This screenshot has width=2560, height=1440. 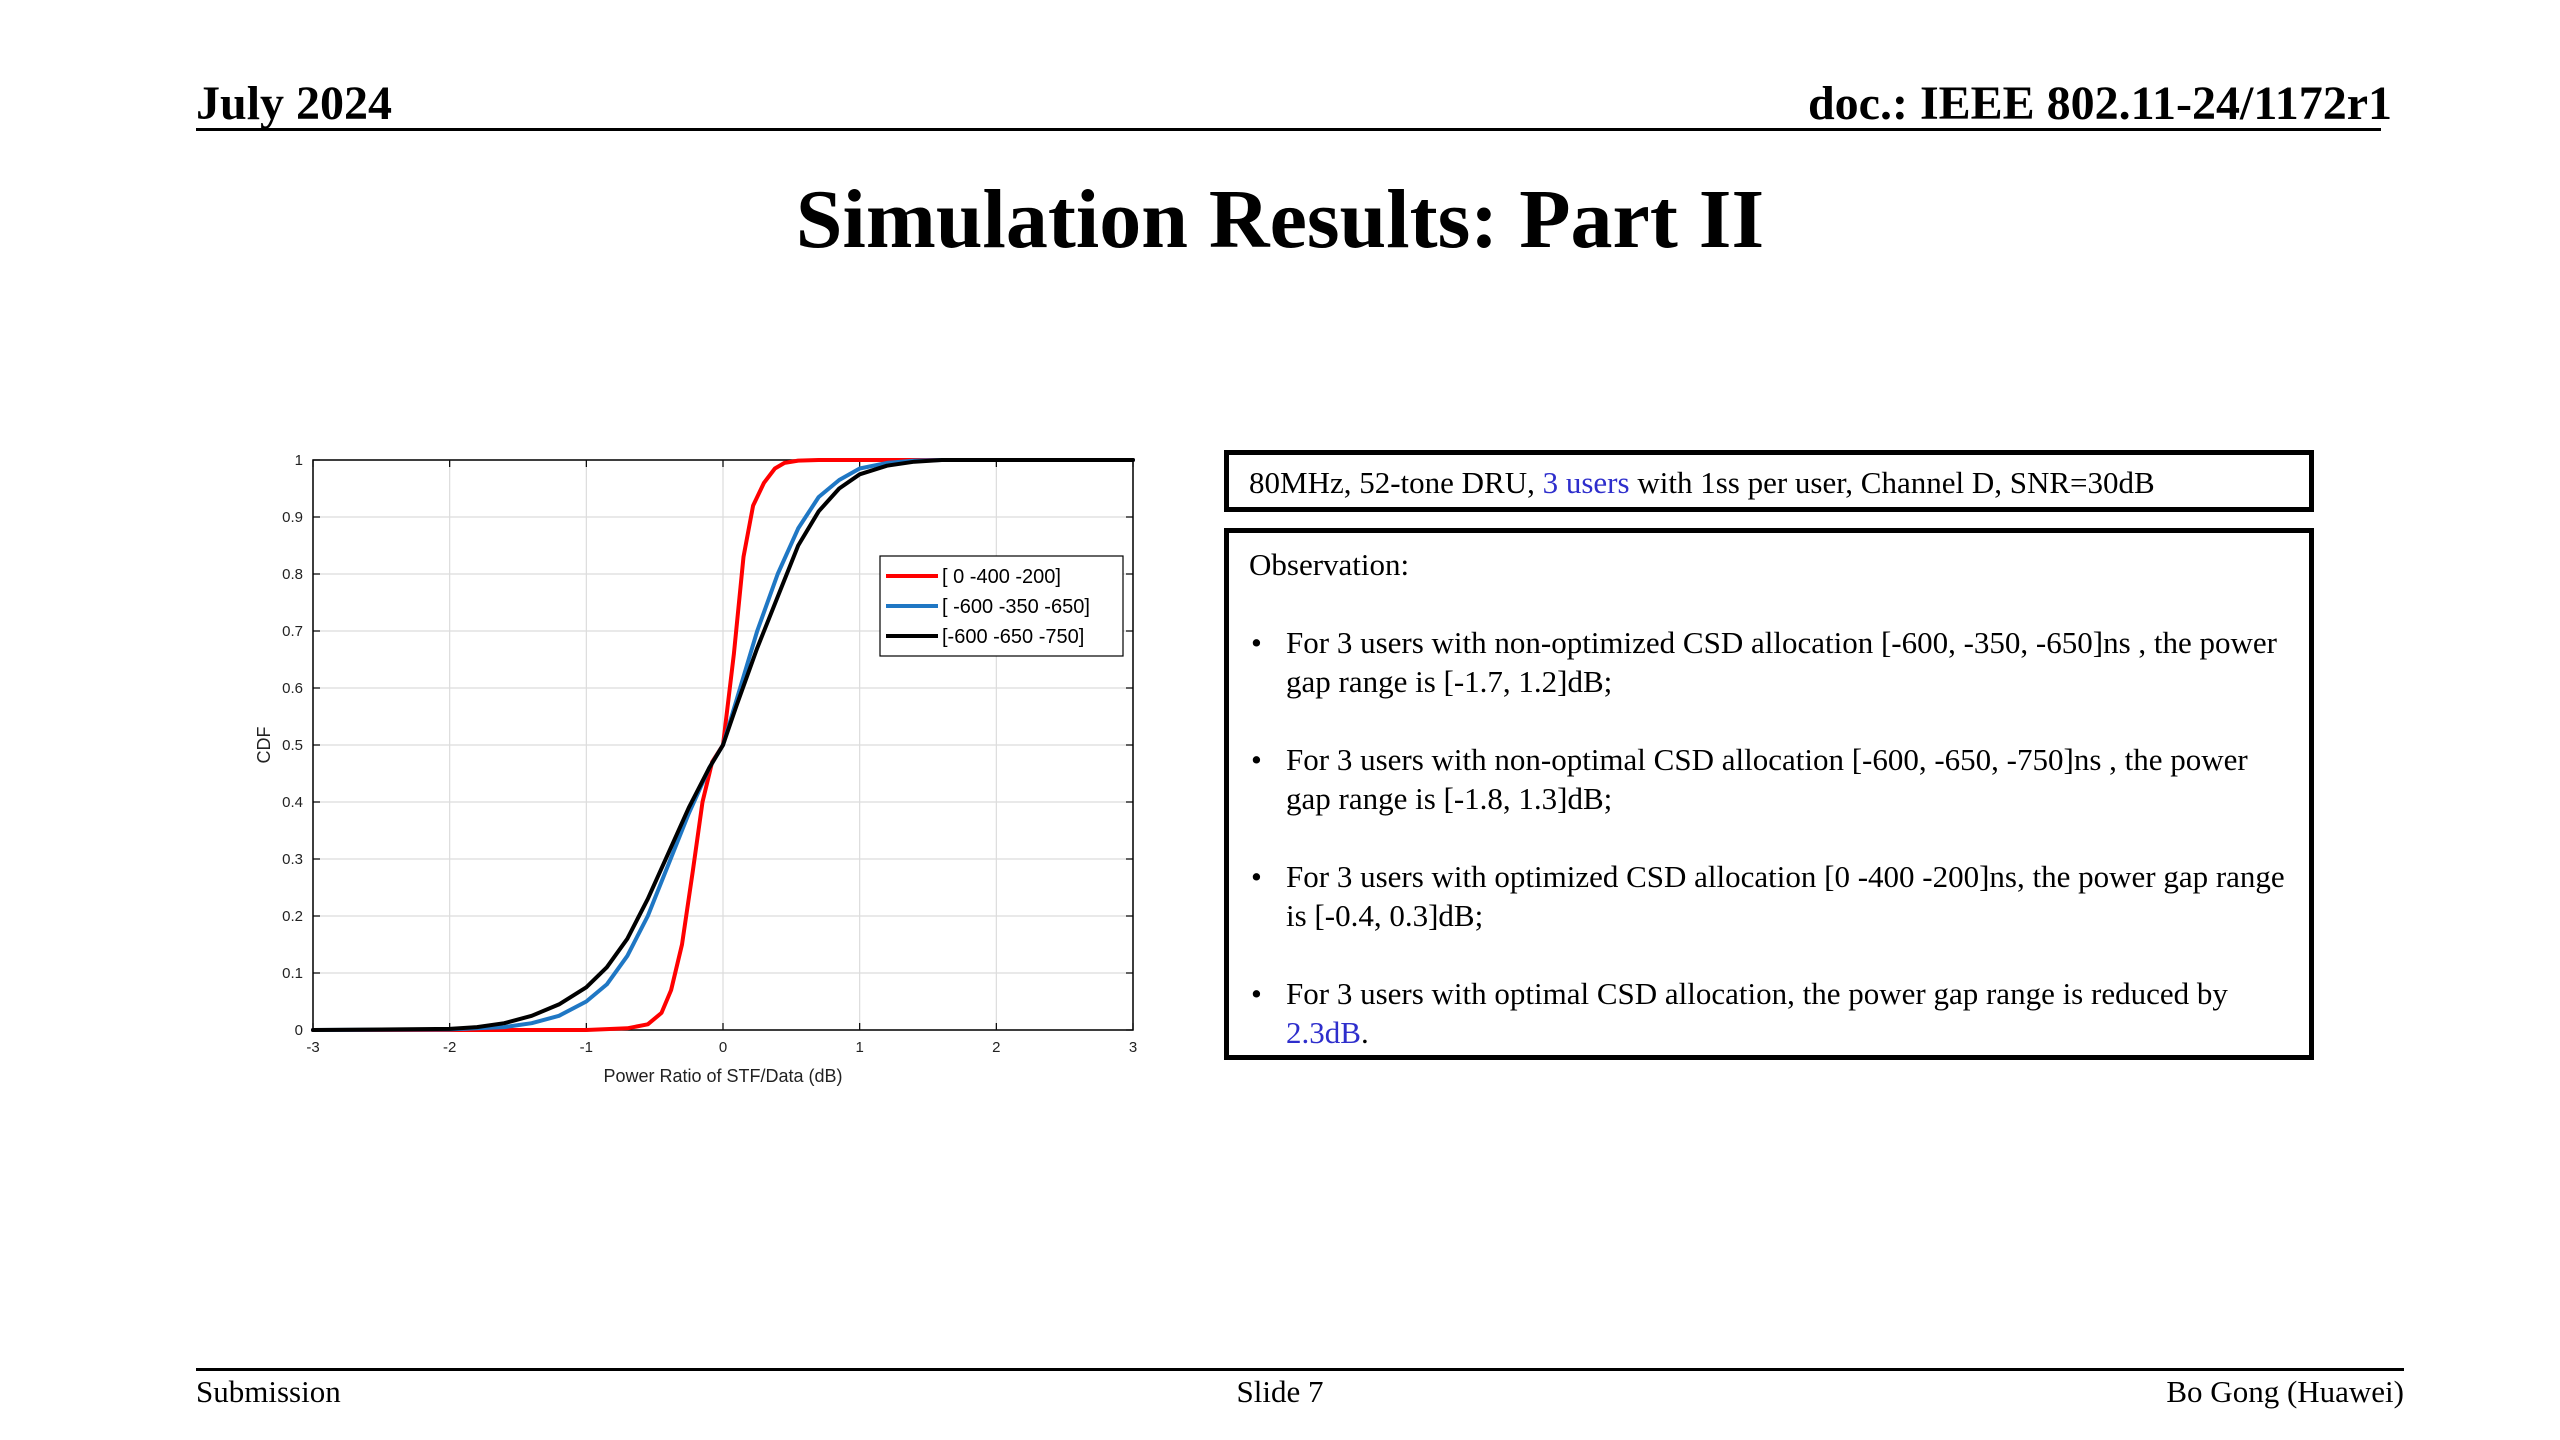 What do you see at coordinates (996, 1047) in the screenshot?
I see `x-tick-label: 2` at bounding box center [996, 1047].